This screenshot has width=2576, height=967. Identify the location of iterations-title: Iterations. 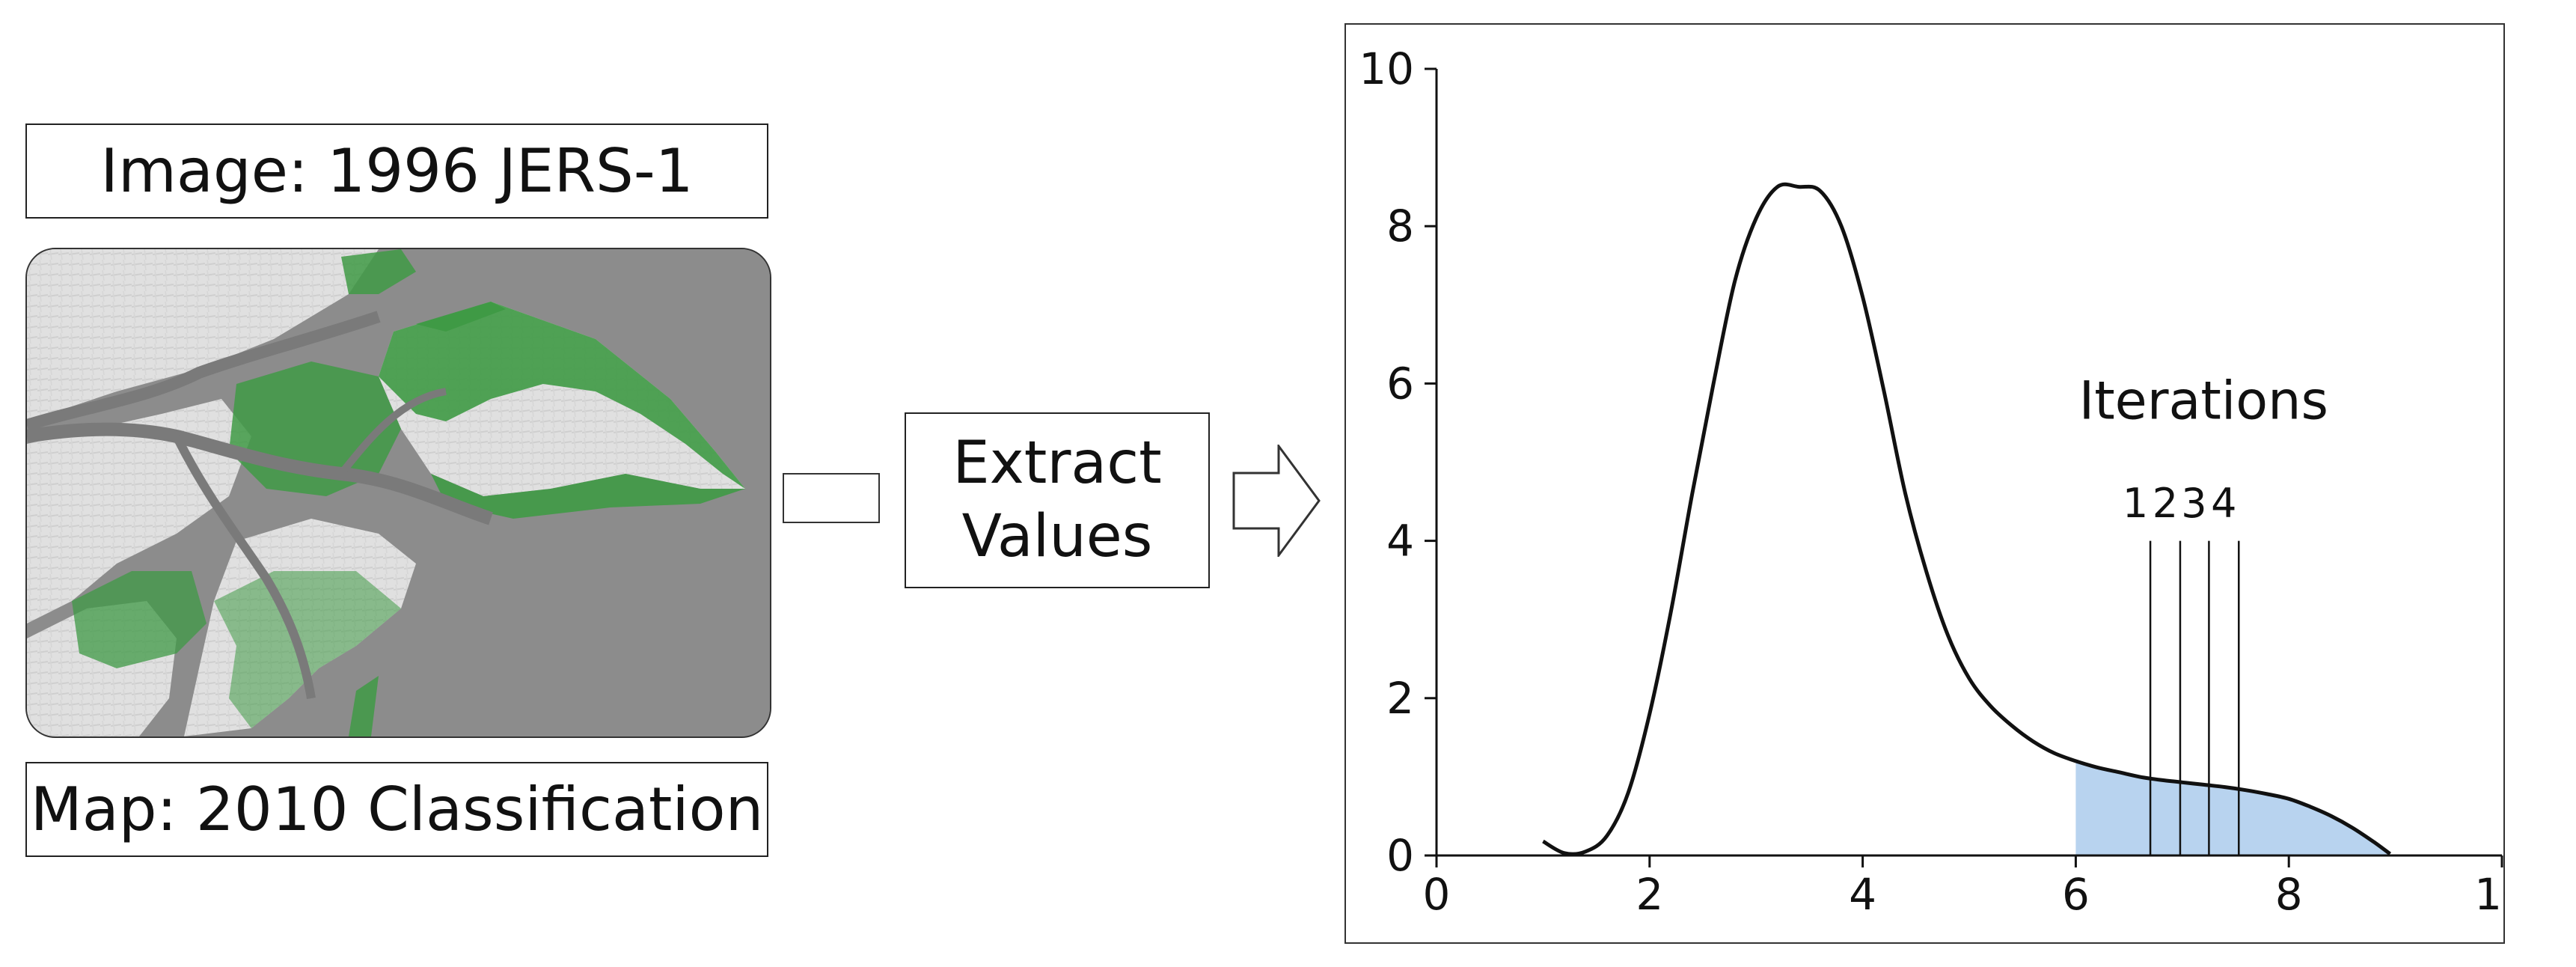
(2203, 401).